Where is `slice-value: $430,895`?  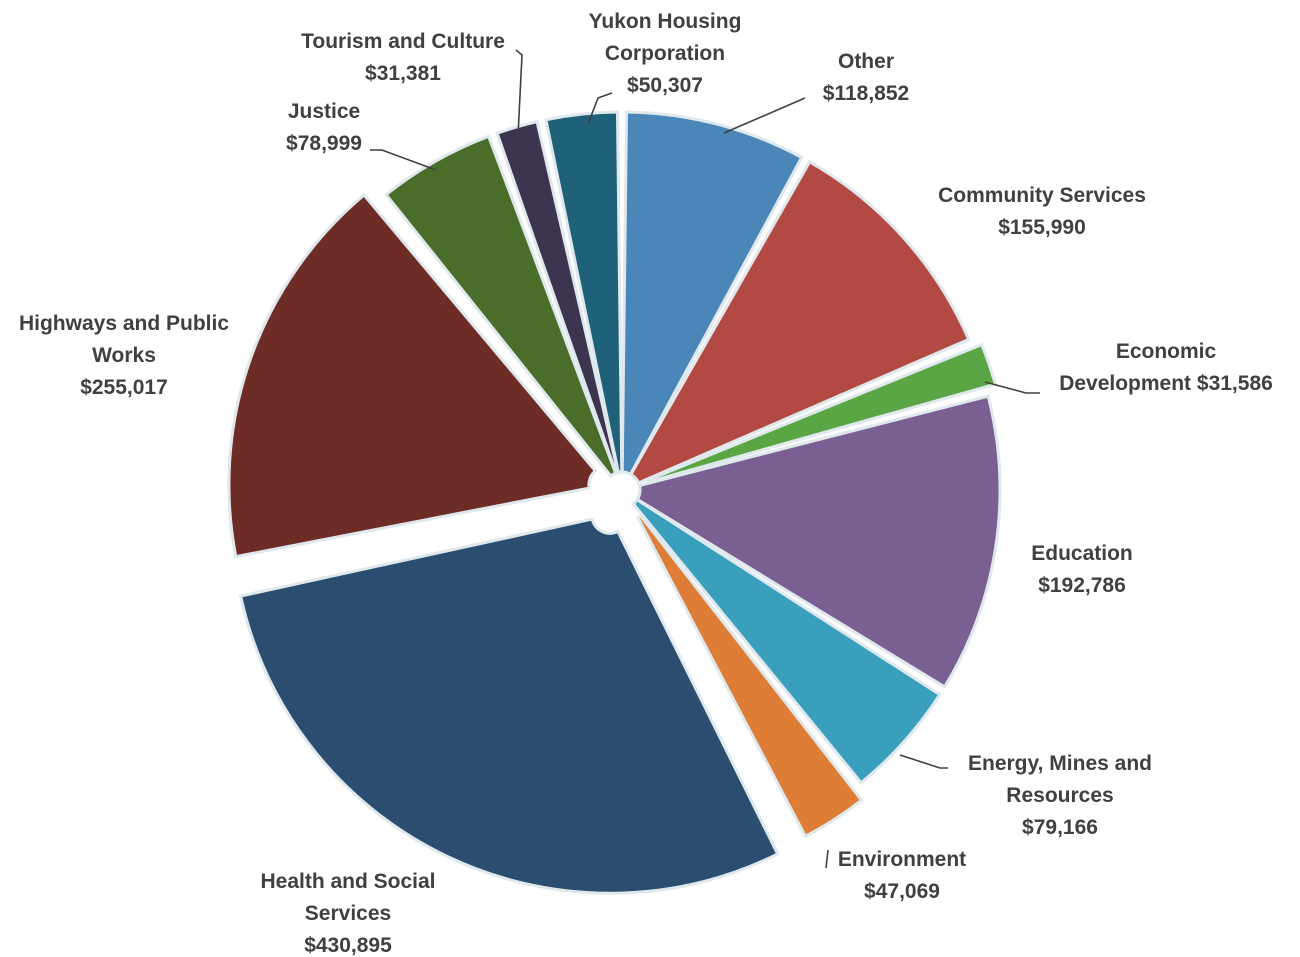 slice-value: $430,895 is located at coordinates (348, 945).